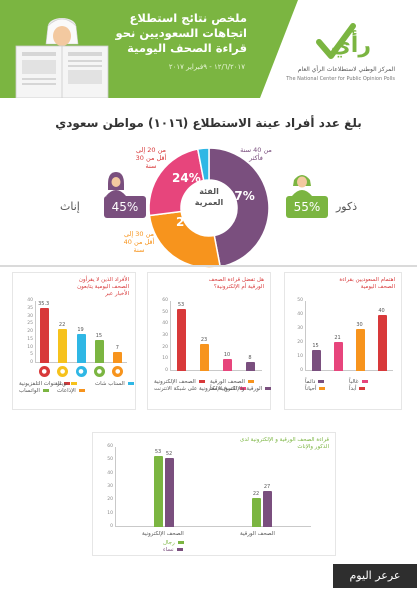 The height and width of the screenshot is (590, 417). I want to click on series-legend: نساء, so click(173, 550).